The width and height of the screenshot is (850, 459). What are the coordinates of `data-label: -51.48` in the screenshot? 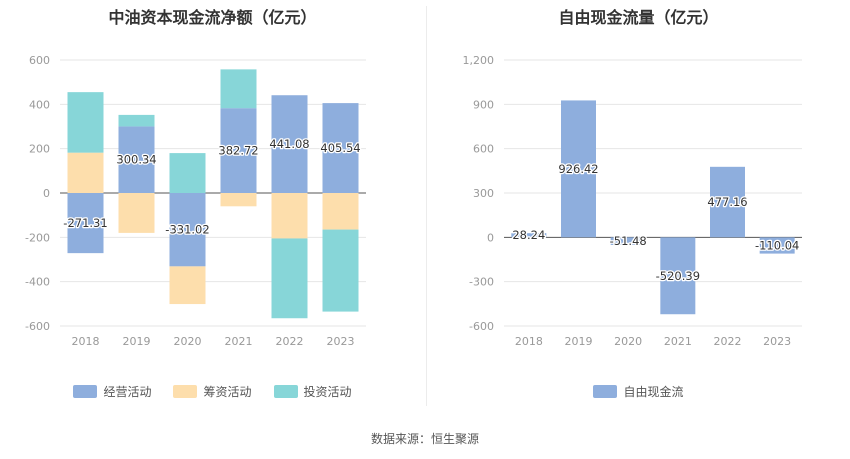 It's located at (628, 241).